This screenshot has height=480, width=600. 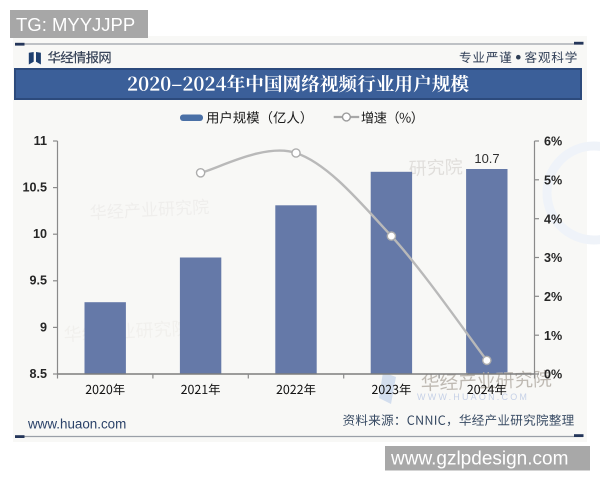 What do you see at coordinates (76, 424) in the screenshot?
I see `svg-text: www.huaon.com` at bounding box center [76, 424].